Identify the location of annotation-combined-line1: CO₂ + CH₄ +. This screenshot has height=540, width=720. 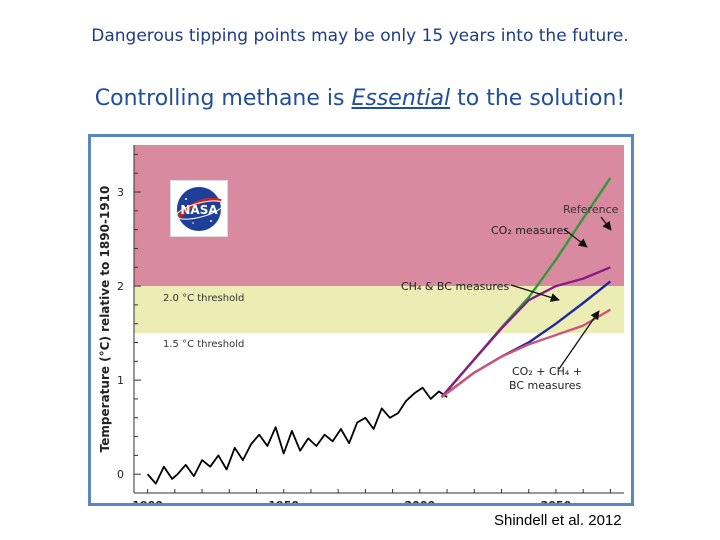
(547, 371).